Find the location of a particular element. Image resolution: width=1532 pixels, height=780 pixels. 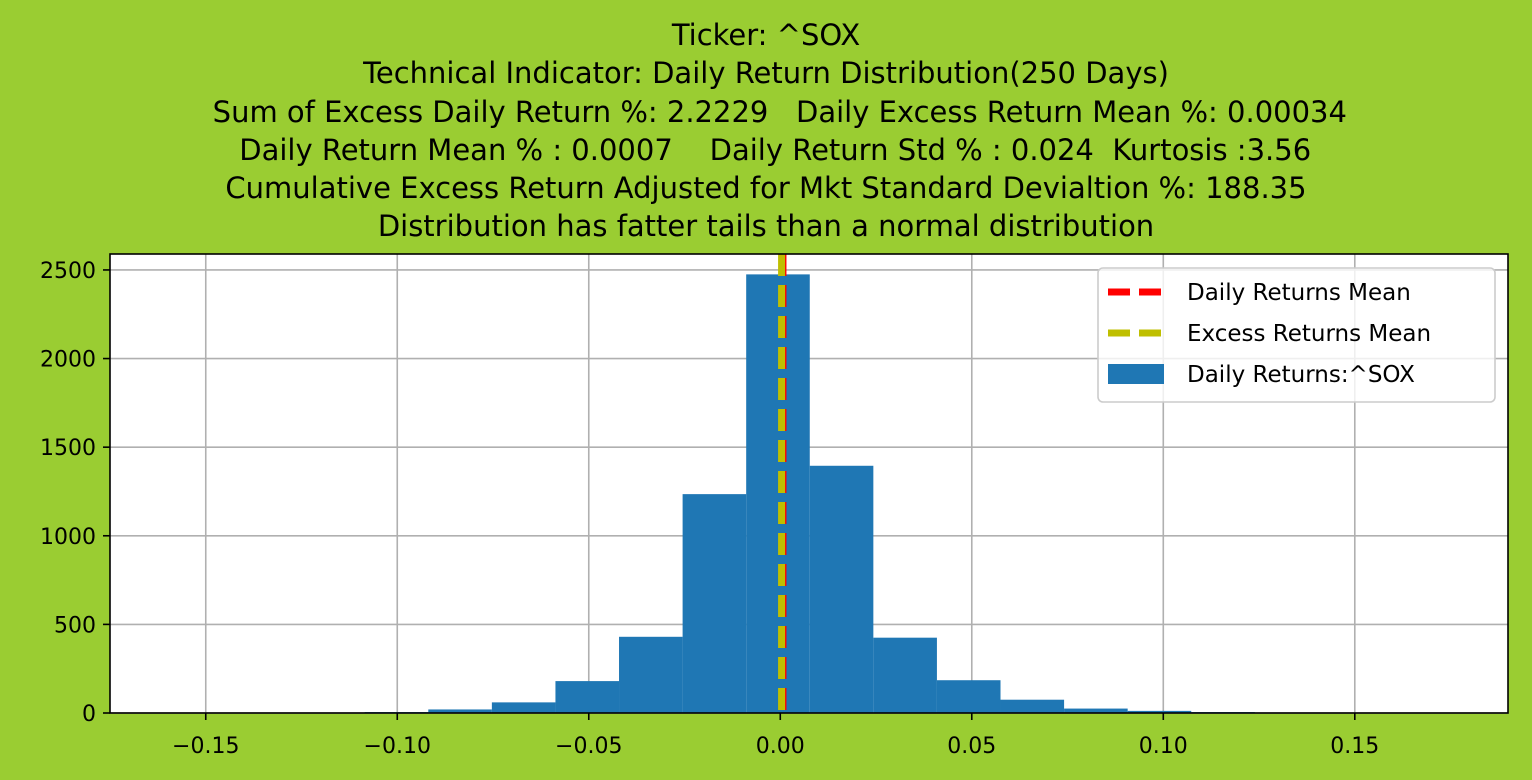

y-tick-label-4: 2000 is located at coordinates (68, 360).